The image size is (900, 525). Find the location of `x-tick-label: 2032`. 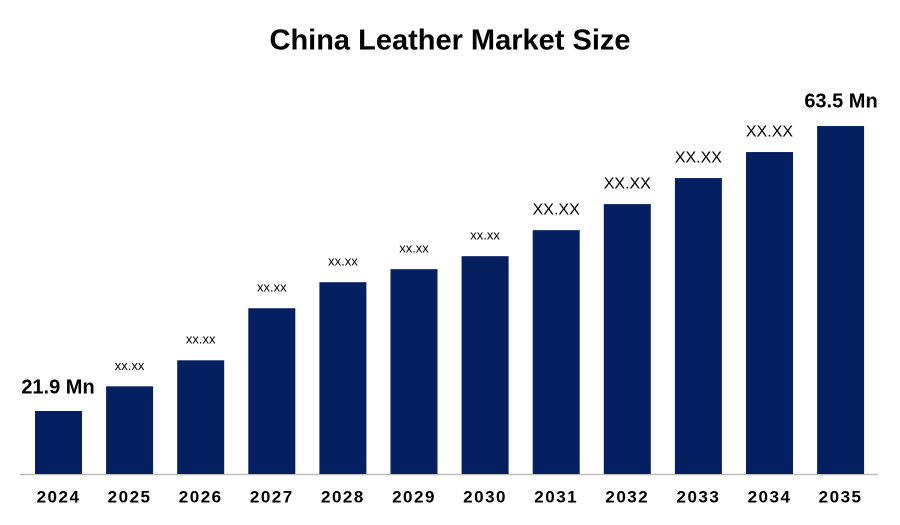

x-tick-label: 2032 is located at coordinates (627, 496).